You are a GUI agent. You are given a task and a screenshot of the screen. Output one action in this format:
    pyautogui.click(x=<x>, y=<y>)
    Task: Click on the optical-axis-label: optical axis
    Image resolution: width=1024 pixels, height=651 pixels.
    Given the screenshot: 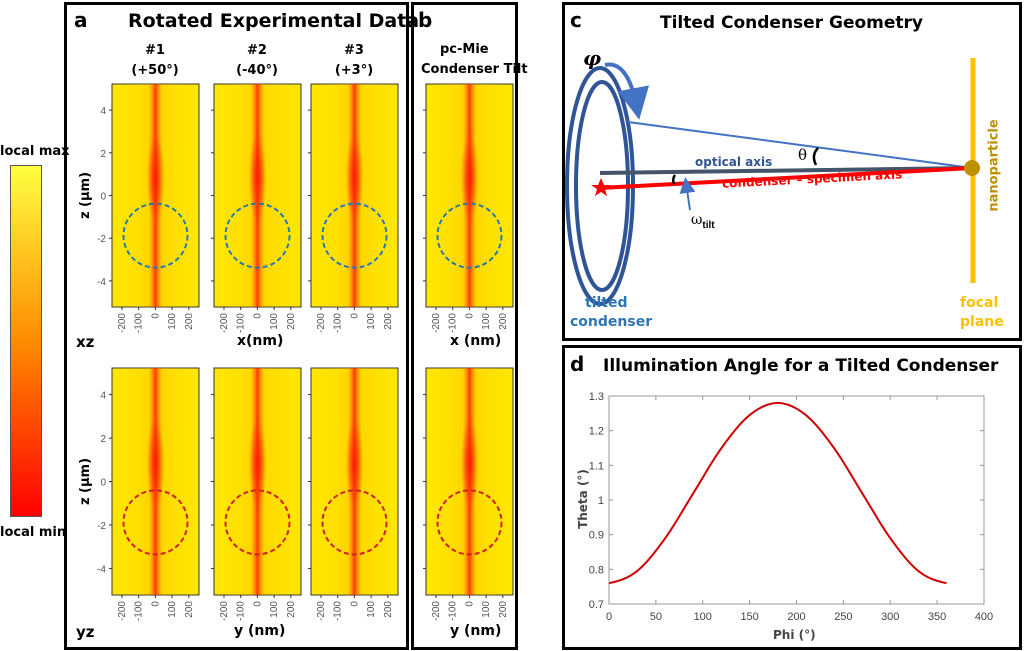 What is the action you would take?
    pyautogui.click(x=734, y=162)
    